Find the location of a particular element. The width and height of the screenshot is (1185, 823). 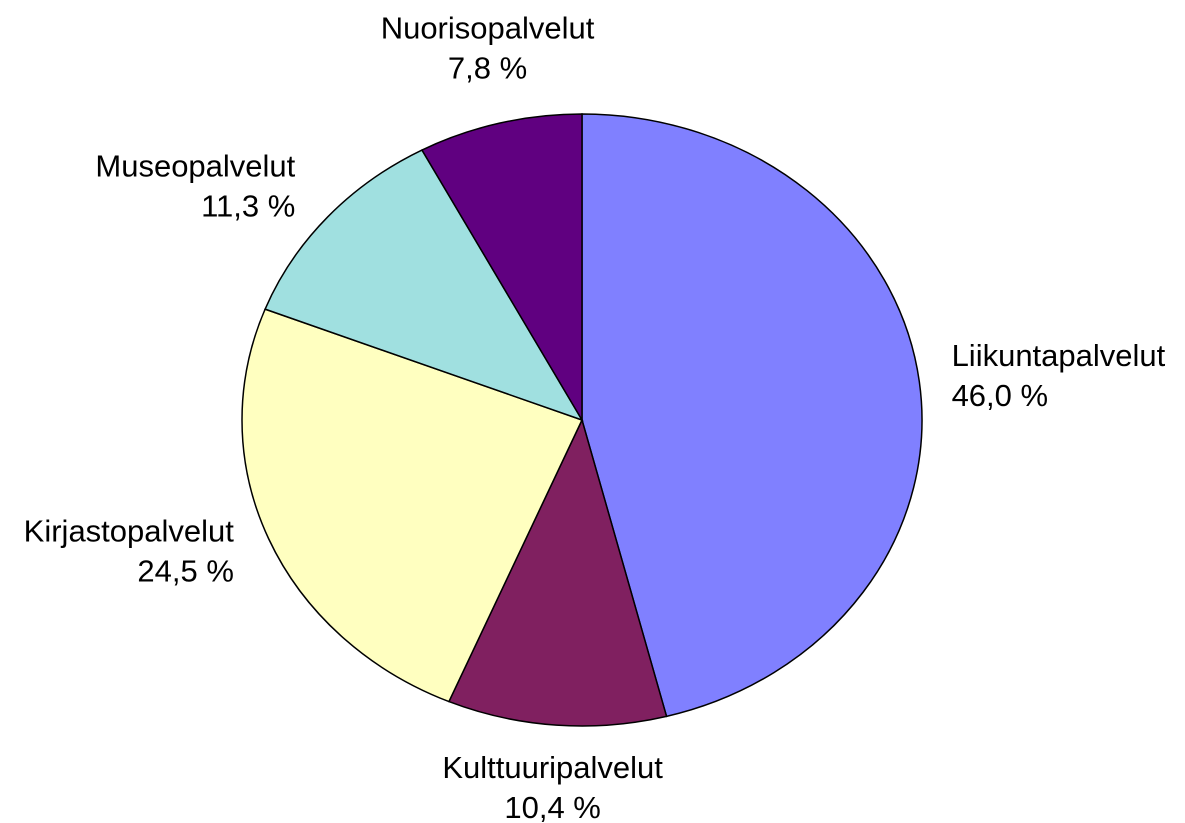

slice-label: Liikuntapalvelut is located at coordinates (1059, 355).